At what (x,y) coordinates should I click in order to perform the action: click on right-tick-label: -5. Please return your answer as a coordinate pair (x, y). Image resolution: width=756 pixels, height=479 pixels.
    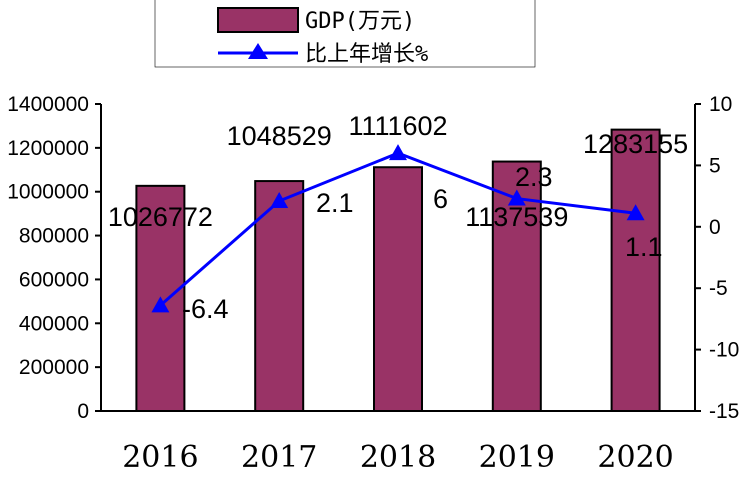
    Looking at the image, I should click on (718, 288).